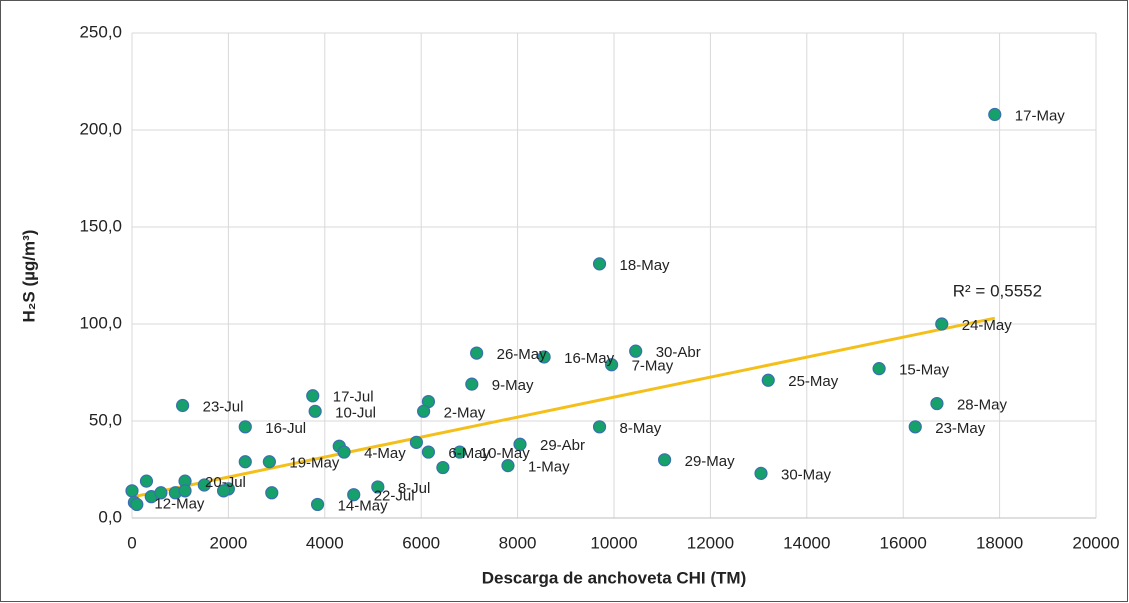  What do you see at coordinates (982, 405) in the screenshot?
I see `data-label: 28-May` at bounding box center [982, 405].